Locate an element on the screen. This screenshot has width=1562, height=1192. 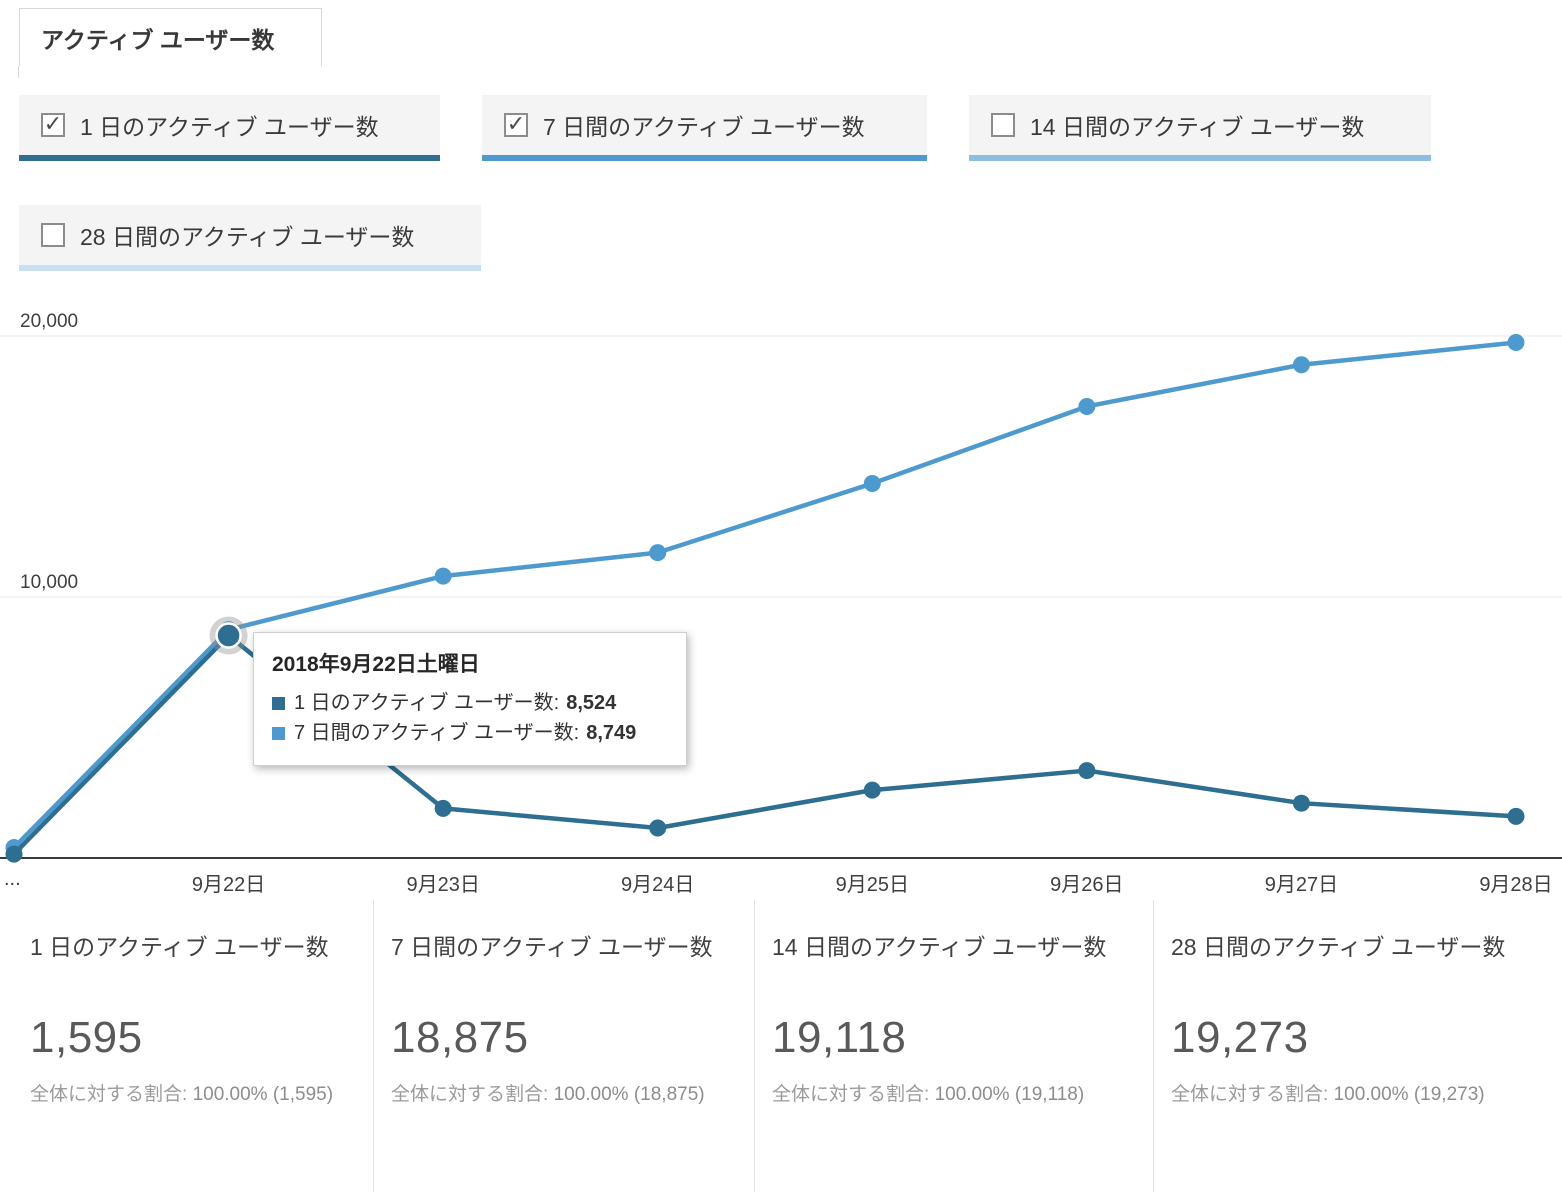
card-share: 全体に対する割合: 100.00% (19,118) is located at coordinates (937, 1094).